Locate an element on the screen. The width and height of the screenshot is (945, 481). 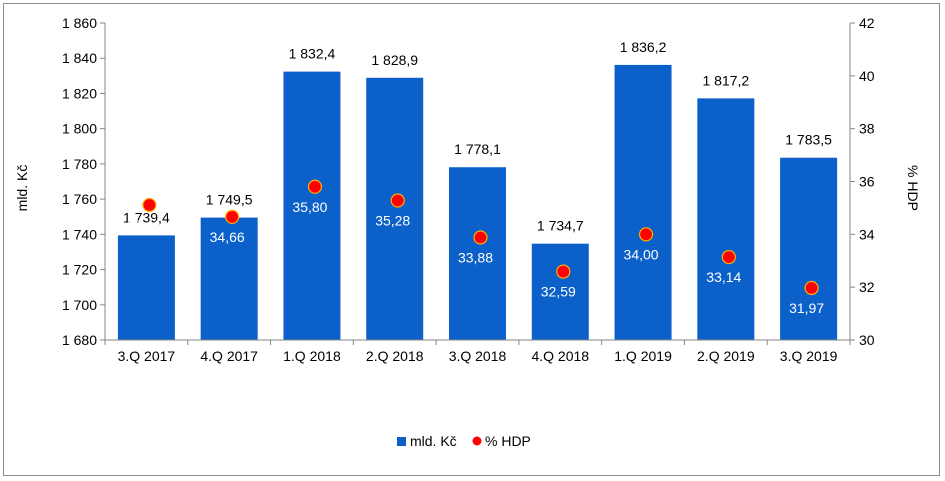
y-tick-label: 1 780 is located at coordinates (79, 164).